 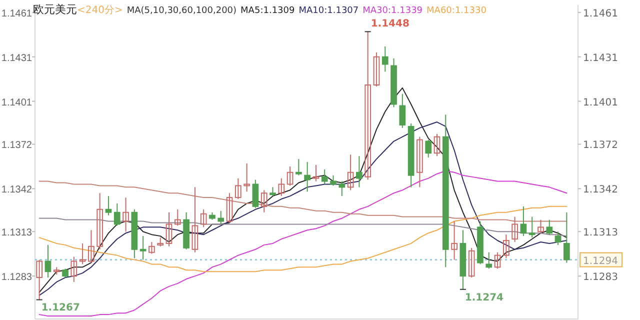 What do you see at coordinates (456, 11) in the screenshot?
I see `text: MA60:1.1330` at bounding box center [456, 11].